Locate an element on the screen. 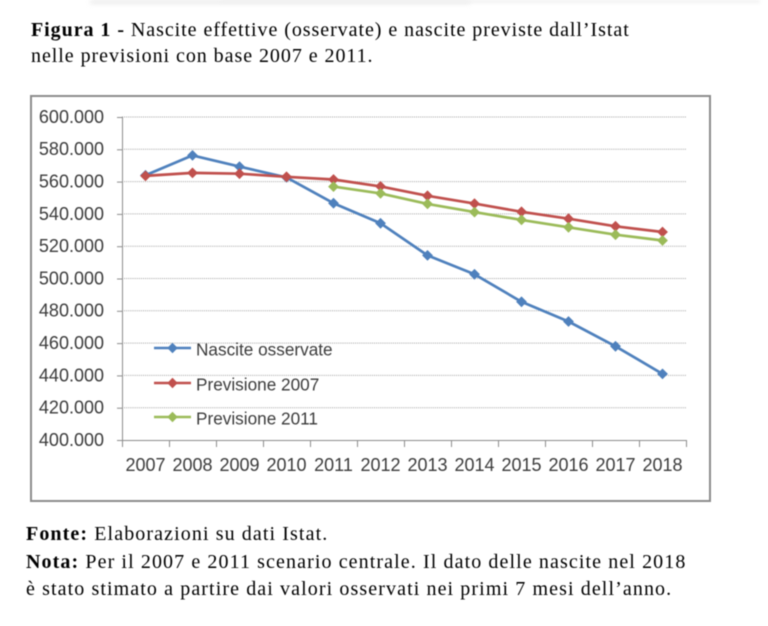  svg-text: 520.000 is located at coordinates (71, 246).